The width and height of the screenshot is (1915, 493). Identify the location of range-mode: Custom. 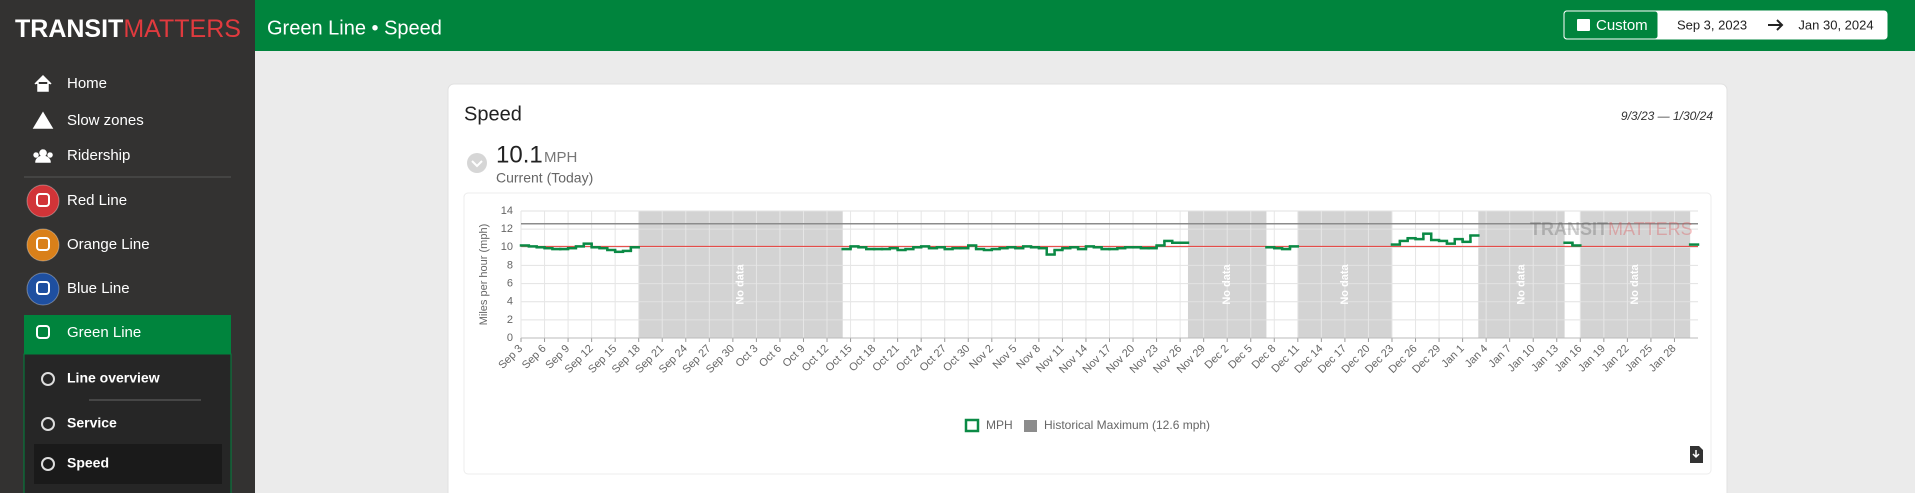
(1622, 25).